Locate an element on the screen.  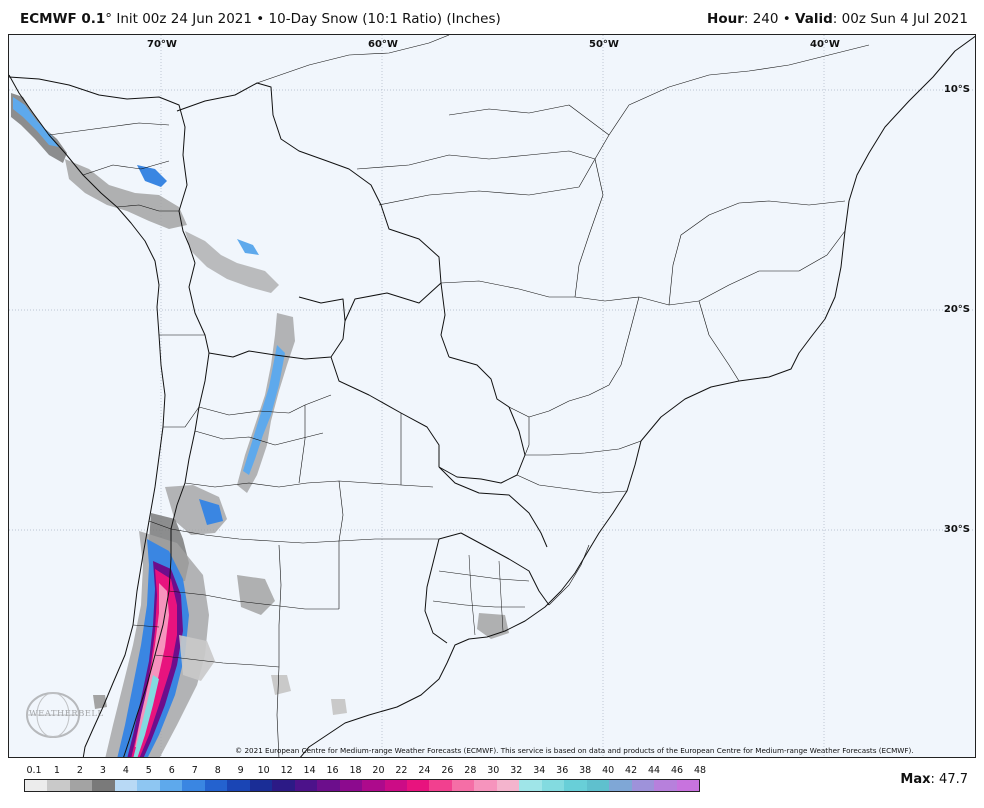
colorbar-tick-label: 7 is located at coordinates (194, 770).